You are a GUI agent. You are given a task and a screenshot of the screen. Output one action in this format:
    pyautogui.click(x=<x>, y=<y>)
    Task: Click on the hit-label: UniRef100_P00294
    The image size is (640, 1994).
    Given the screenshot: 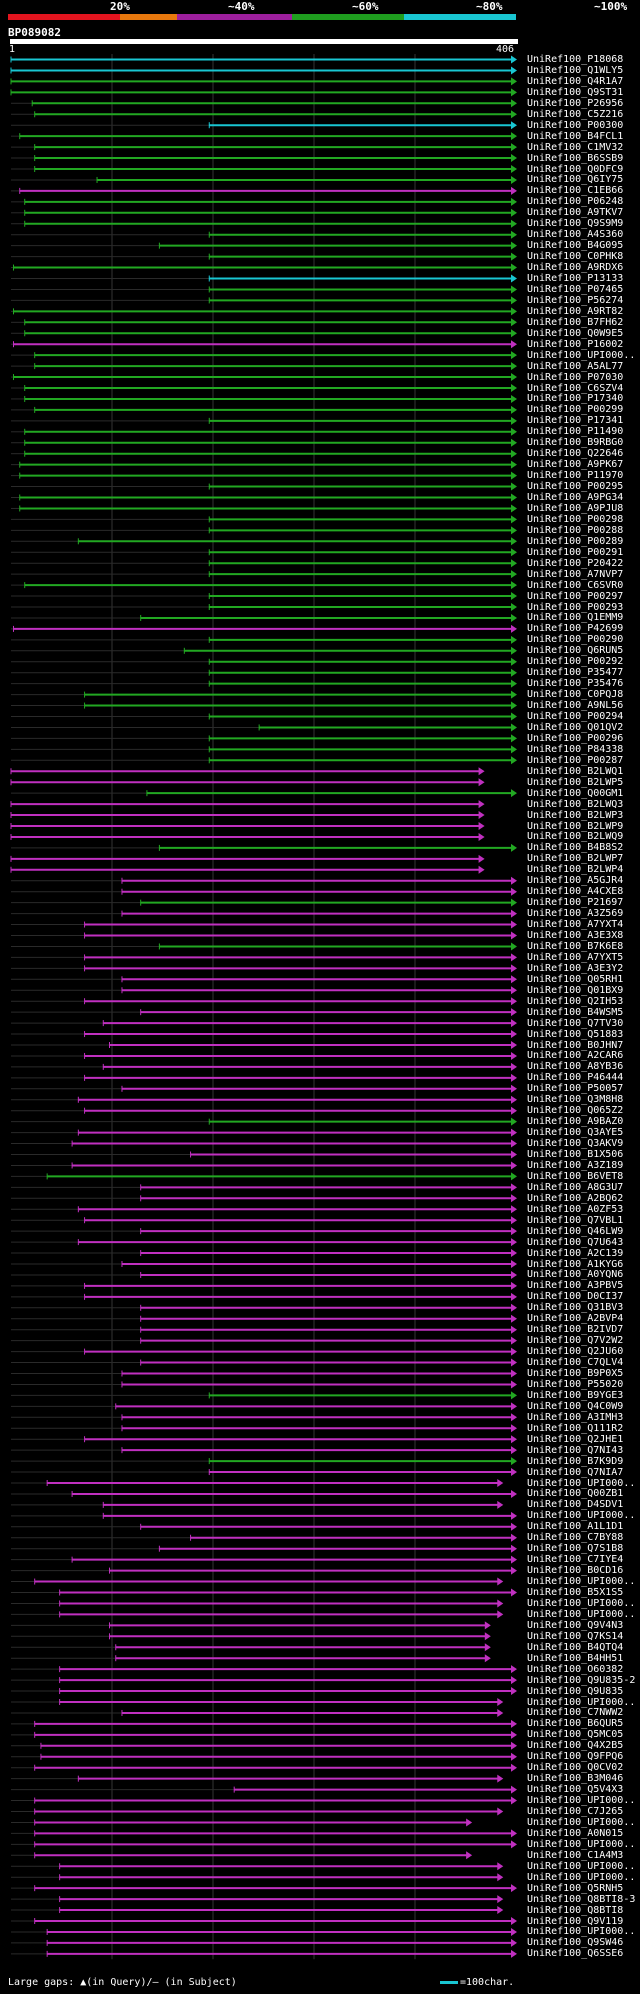 What is the action you would take?
    pyautogui.click(x=575, y=716)
    